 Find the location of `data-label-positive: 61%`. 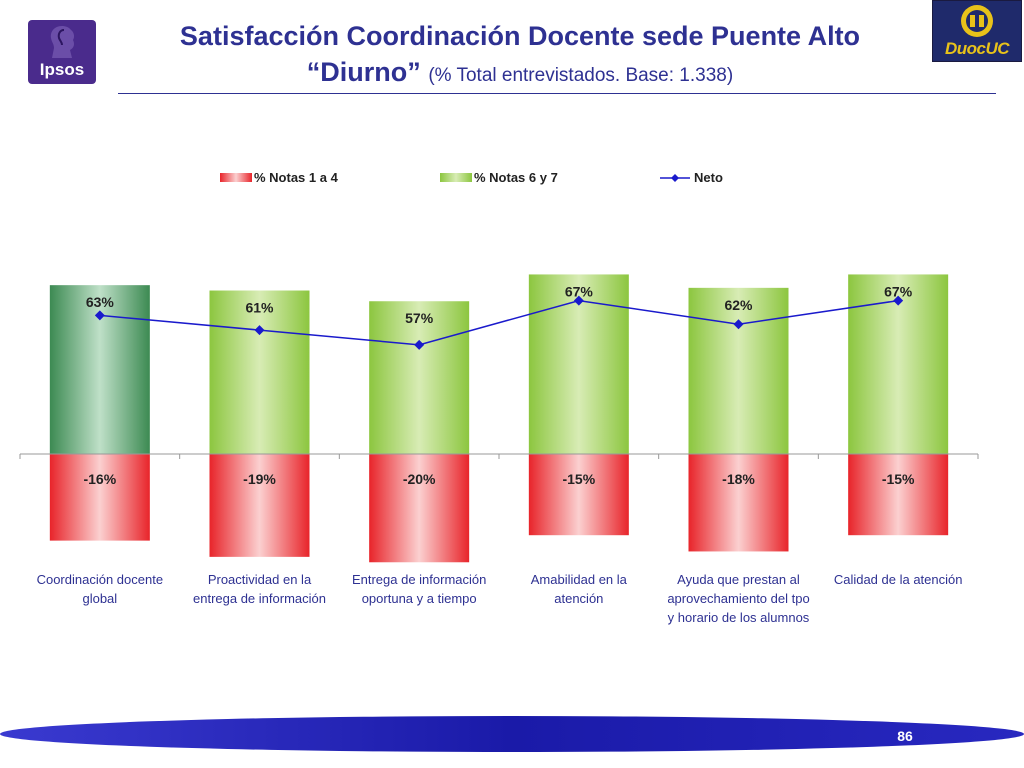

data-label-positive: 61% is located at coordinates (259, 308).